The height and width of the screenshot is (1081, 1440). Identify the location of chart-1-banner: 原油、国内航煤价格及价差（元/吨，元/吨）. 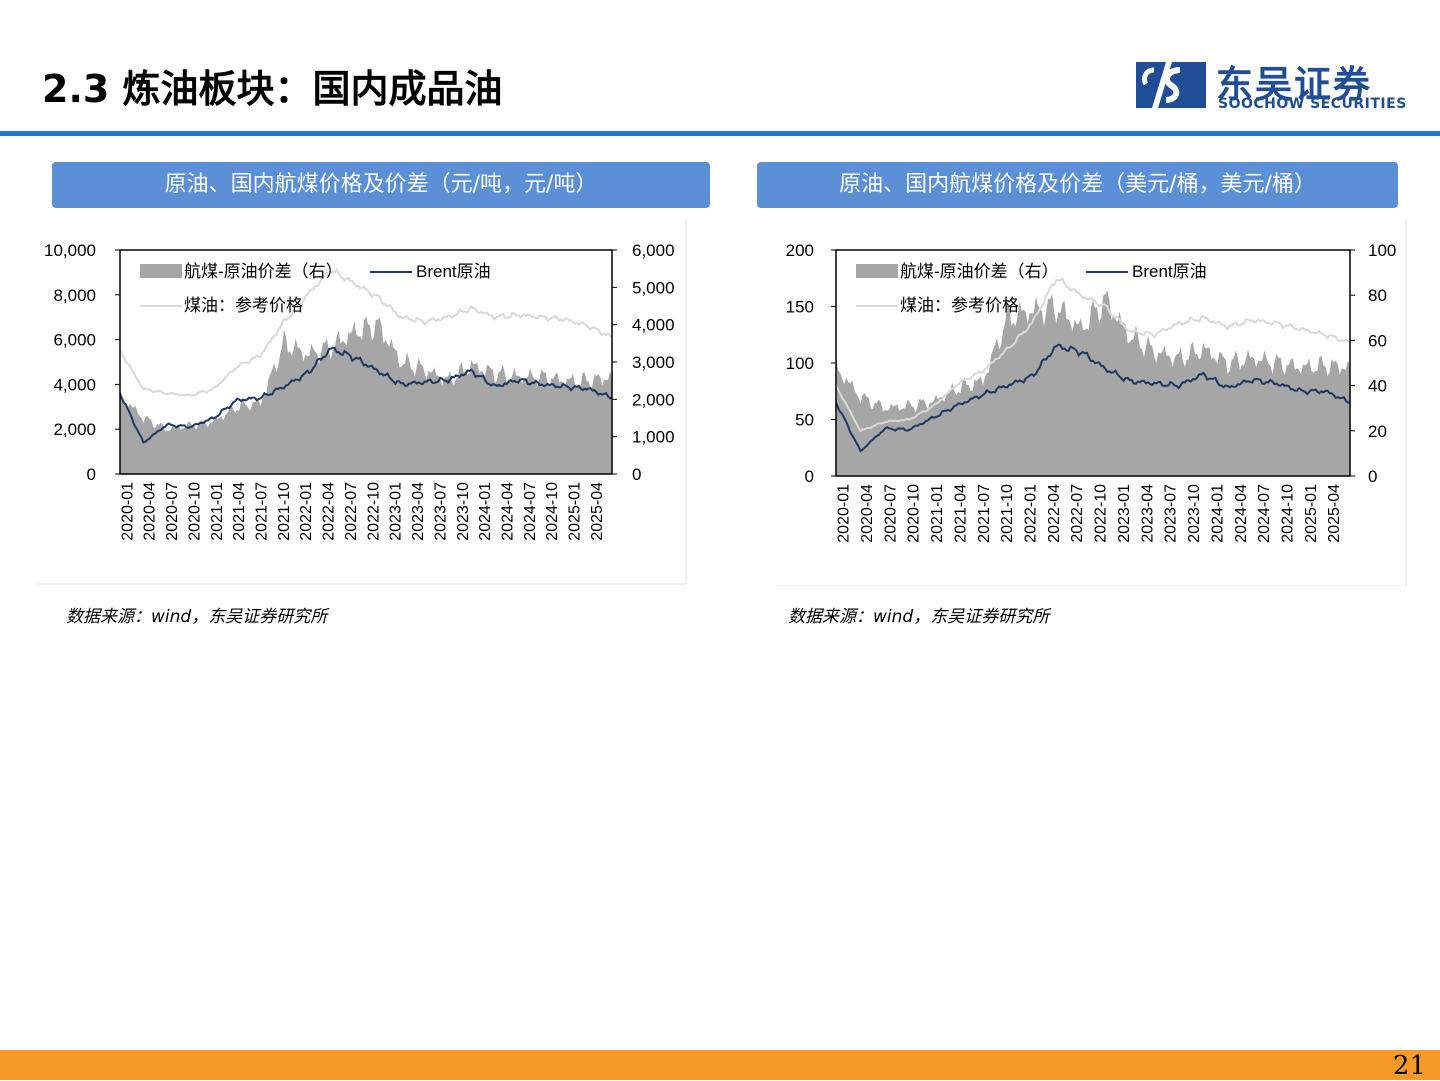
(381, 185).